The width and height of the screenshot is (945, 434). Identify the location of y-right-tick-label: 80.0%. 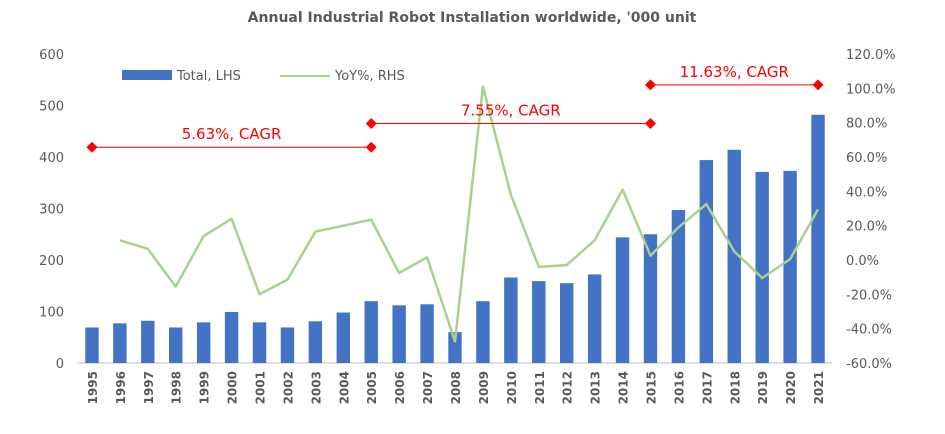
(866, 124).